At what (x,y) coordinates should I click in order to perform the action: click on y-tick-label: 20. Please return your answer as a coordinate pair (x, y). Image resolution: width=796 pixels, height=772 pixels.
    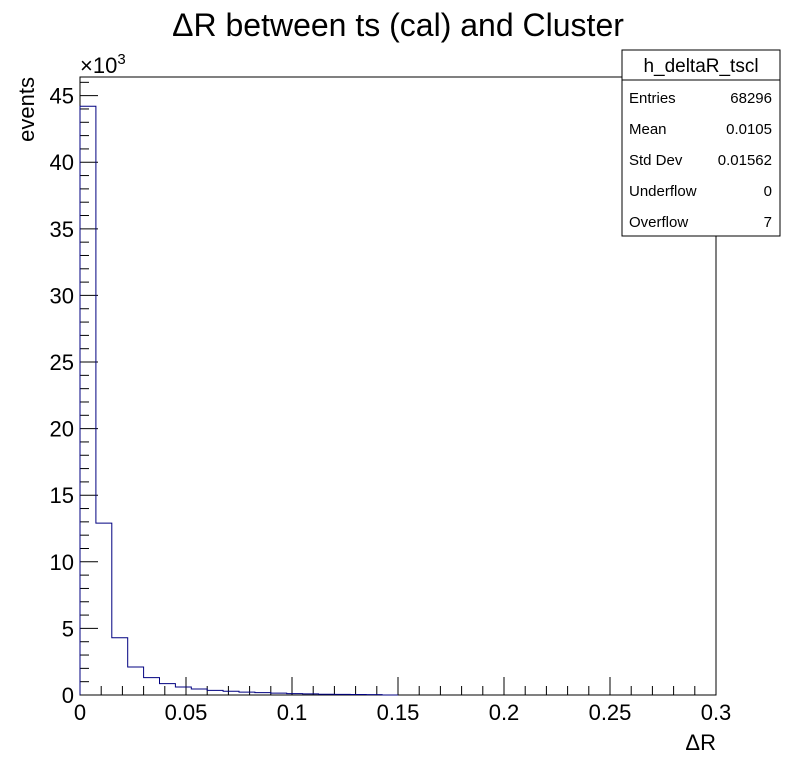
    Looking at the image, I should click on (62, 429).